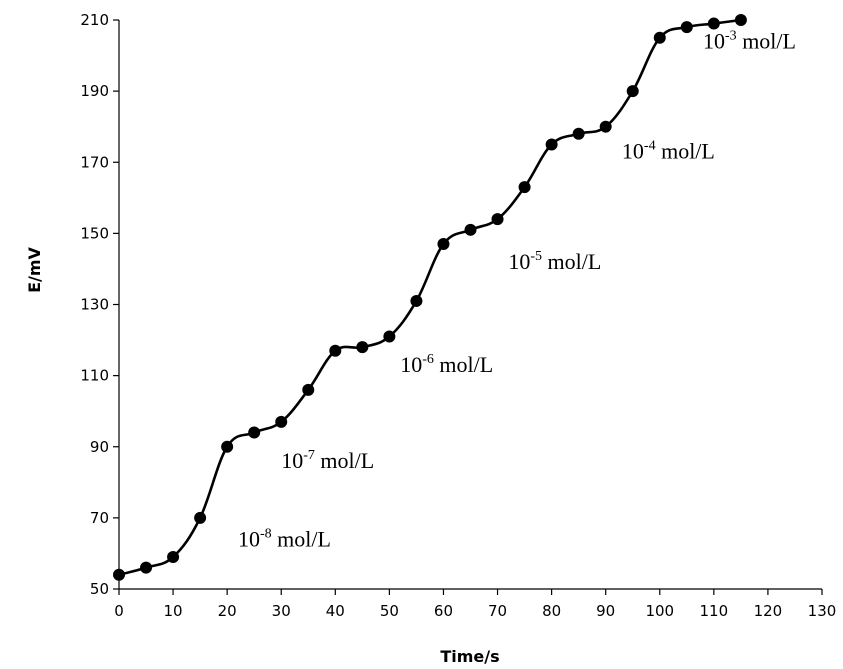 The height and width of the screenshot is (669, 843). I want to click on concentration-label: 10-3 mol/L, so click(749, 40).